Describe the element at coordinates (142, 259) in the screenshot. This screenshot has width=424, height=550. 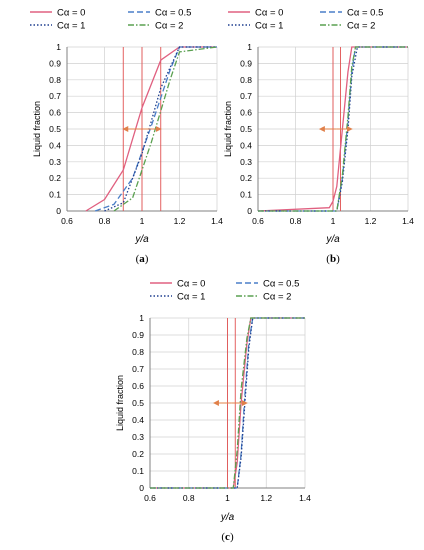
I see `panel-label: (a)` at that location.